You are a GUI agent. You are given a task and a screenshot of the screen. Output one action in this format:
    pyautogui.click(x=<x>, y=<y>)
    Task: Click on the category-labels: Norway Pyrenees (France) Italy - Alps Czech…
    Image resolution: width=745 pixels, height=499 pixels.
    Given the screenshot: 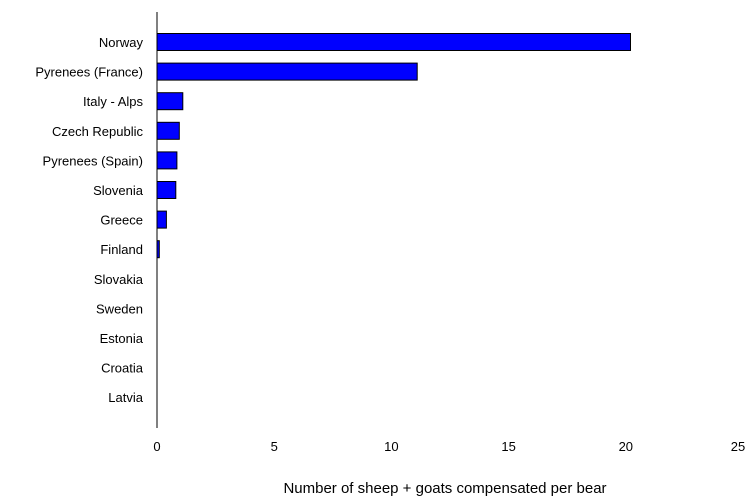 What is the action you would take?
    pyautogui.click(x=89, y=220)
    